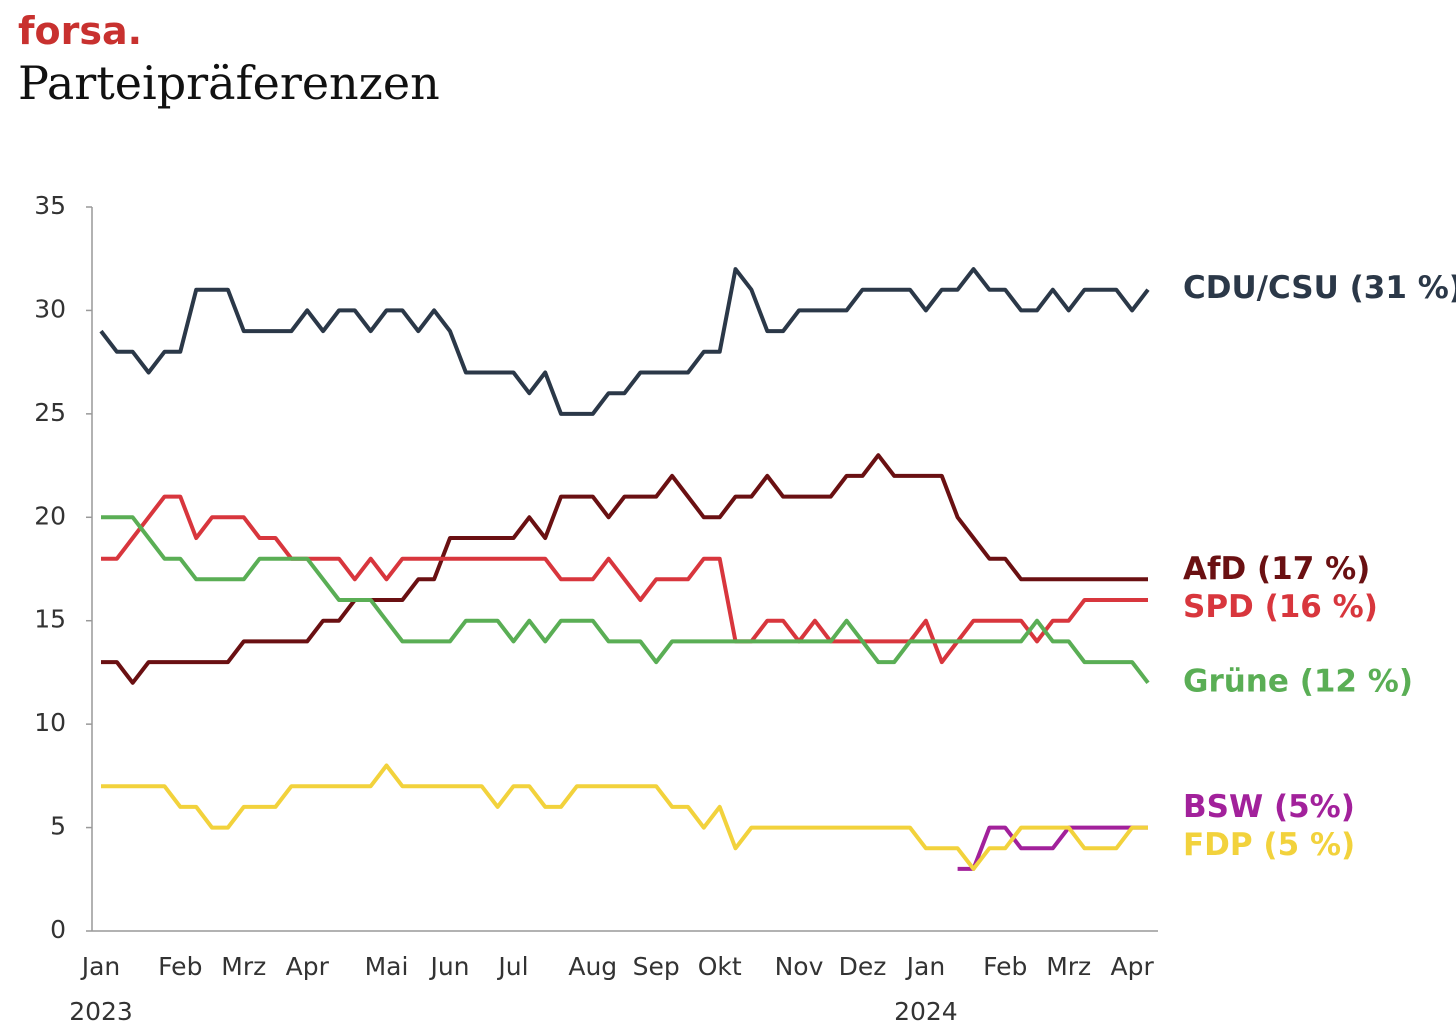  What do you see at coordinates (101, 1011) in the screenshot?
I see `x-year-label: 2023` at bounding box center [101, 1011].